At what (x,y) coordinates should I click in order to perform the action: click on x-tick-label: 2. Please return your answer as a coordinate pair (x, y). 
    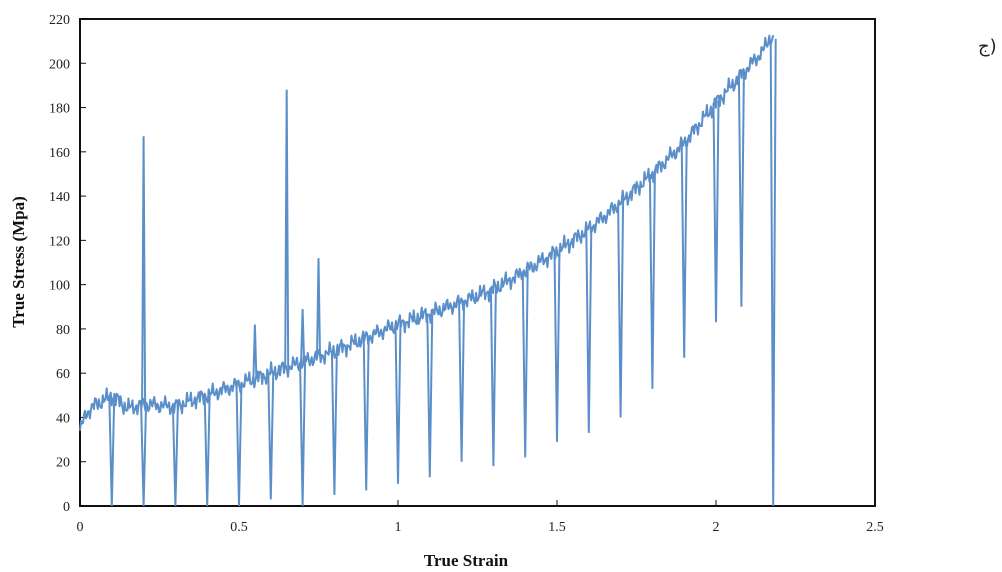
    Looking at the image, I should click on (716, 527).